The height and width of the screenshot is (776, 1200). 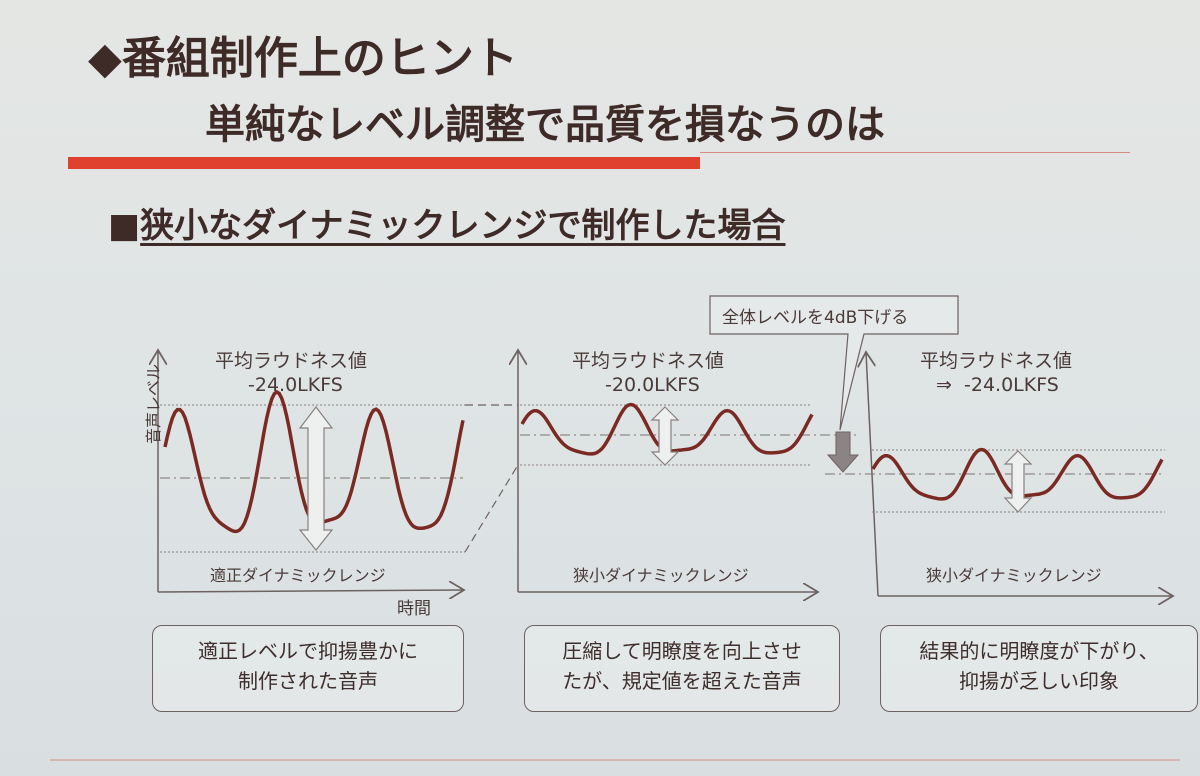 What do you see at coordinates (815, 318) in the screenshot?
I see `callout-text: 全体レベルを4dB下げる` at bounding box center [815, 318].